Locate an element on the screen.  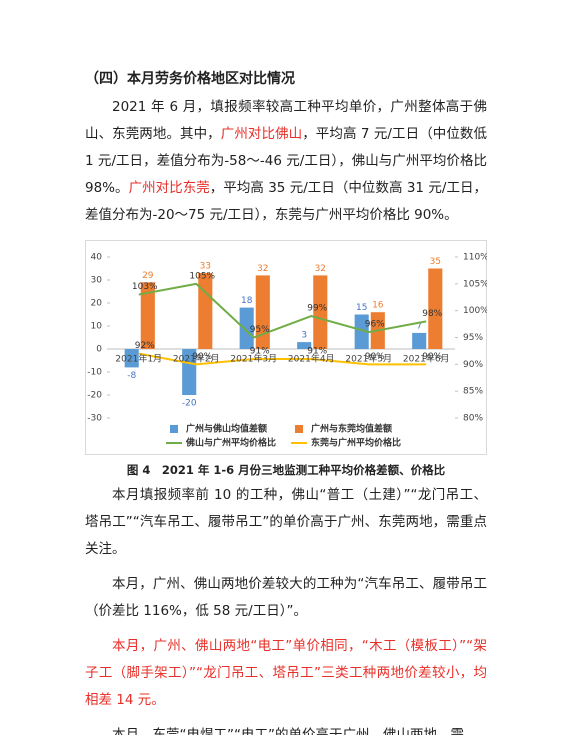
y2-tick-label: 110% is located at coordinates (475, 258).